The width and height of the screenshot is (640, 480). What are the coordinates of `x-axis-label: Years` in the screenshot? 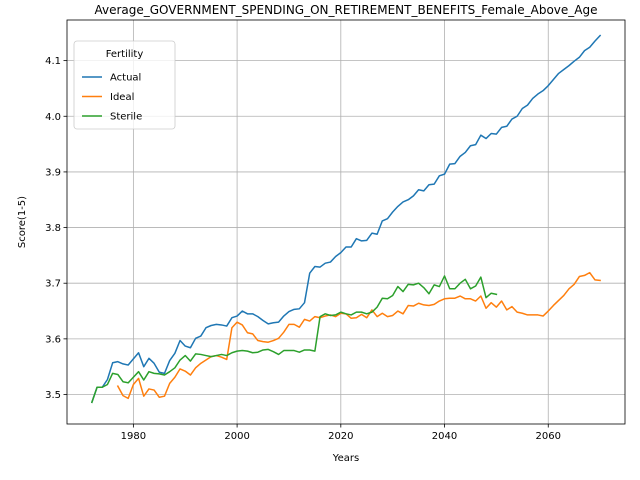 It's located at (345, 458).